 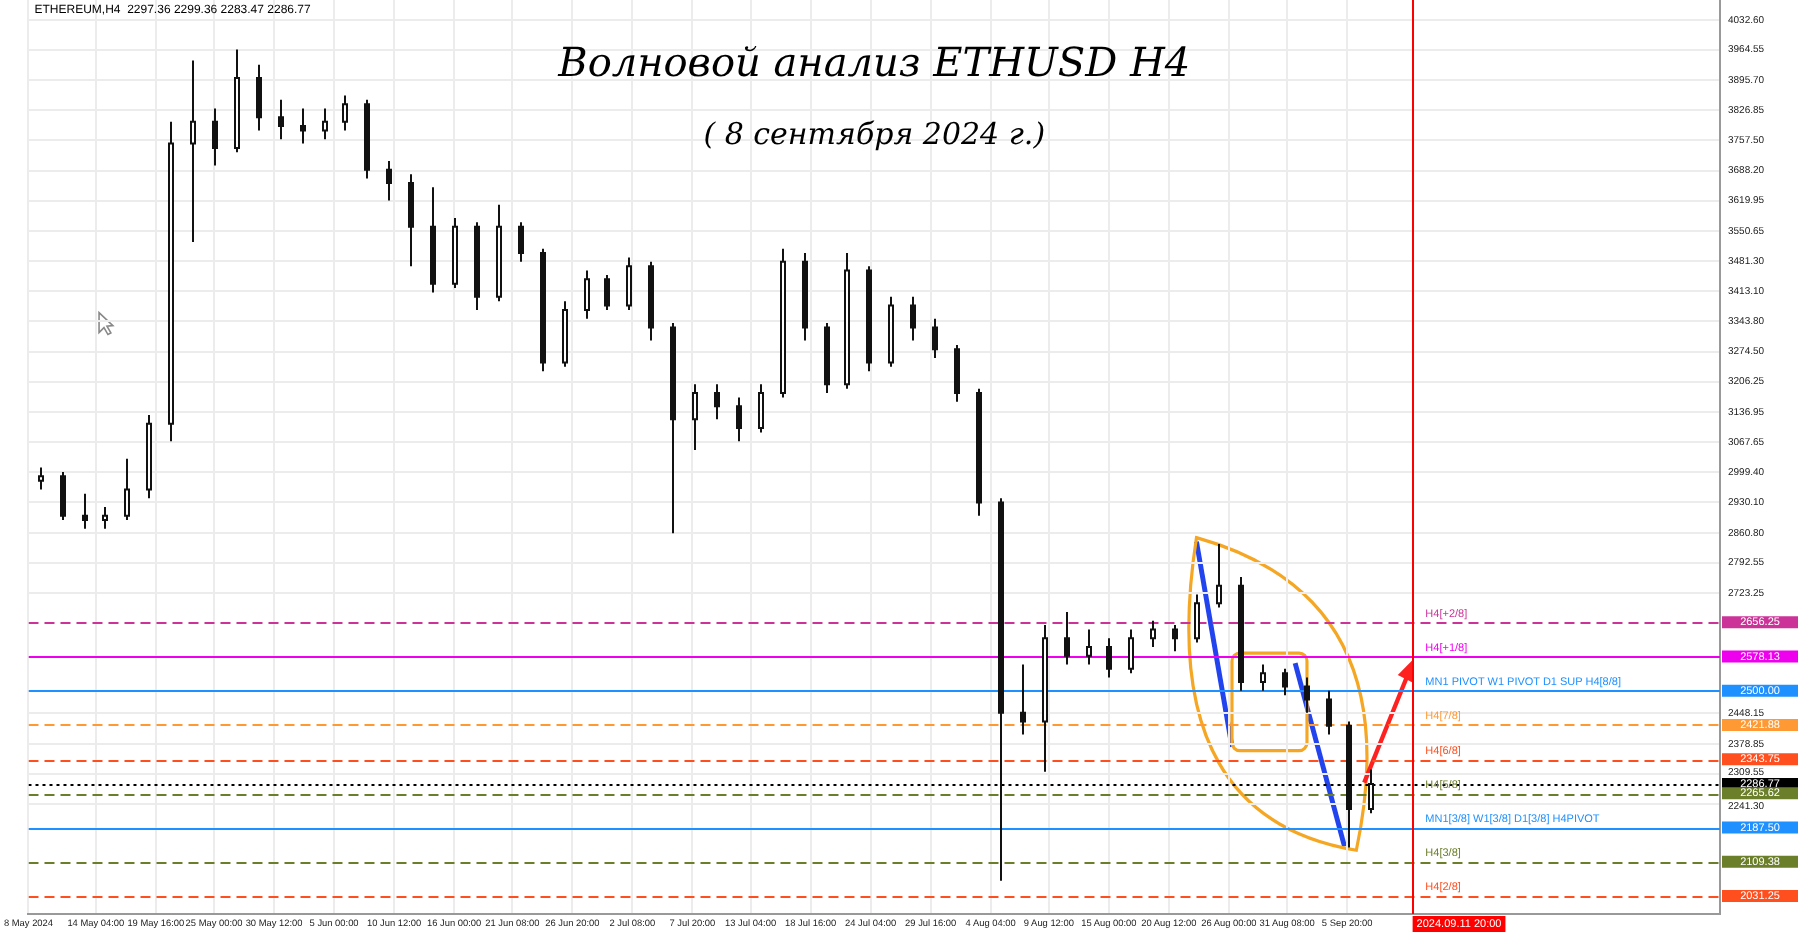 What do you see at coordinates (874, 134) in the screenshot?
I see `text: ( 8 сентября 2024 г.)` at bounding box center [874, 134].